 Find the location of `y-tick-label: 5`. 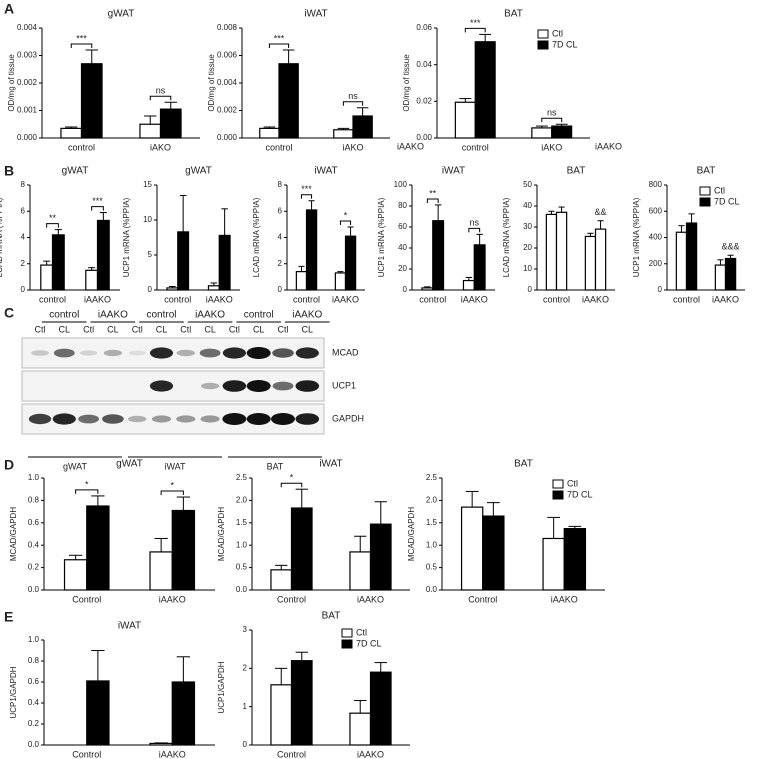

y-tick-label: 5 is located at coordinates (150, 254).